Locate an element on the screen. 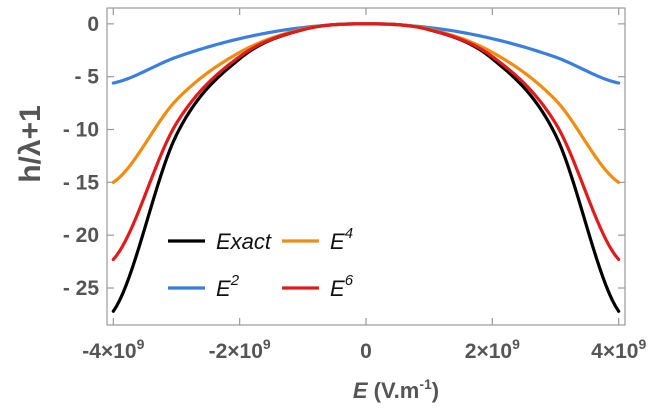  x-tick-label: -4×10⁹ is located at coordinates (113, 349).